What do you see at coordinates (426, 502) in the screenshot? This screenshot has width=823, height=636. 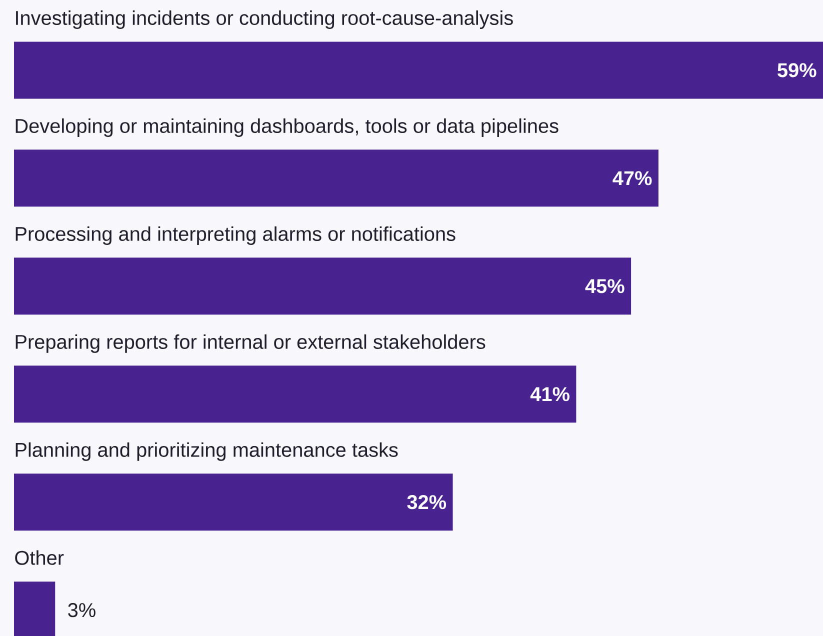 I see `data-label: 32%` at bounding box center [426, 502].